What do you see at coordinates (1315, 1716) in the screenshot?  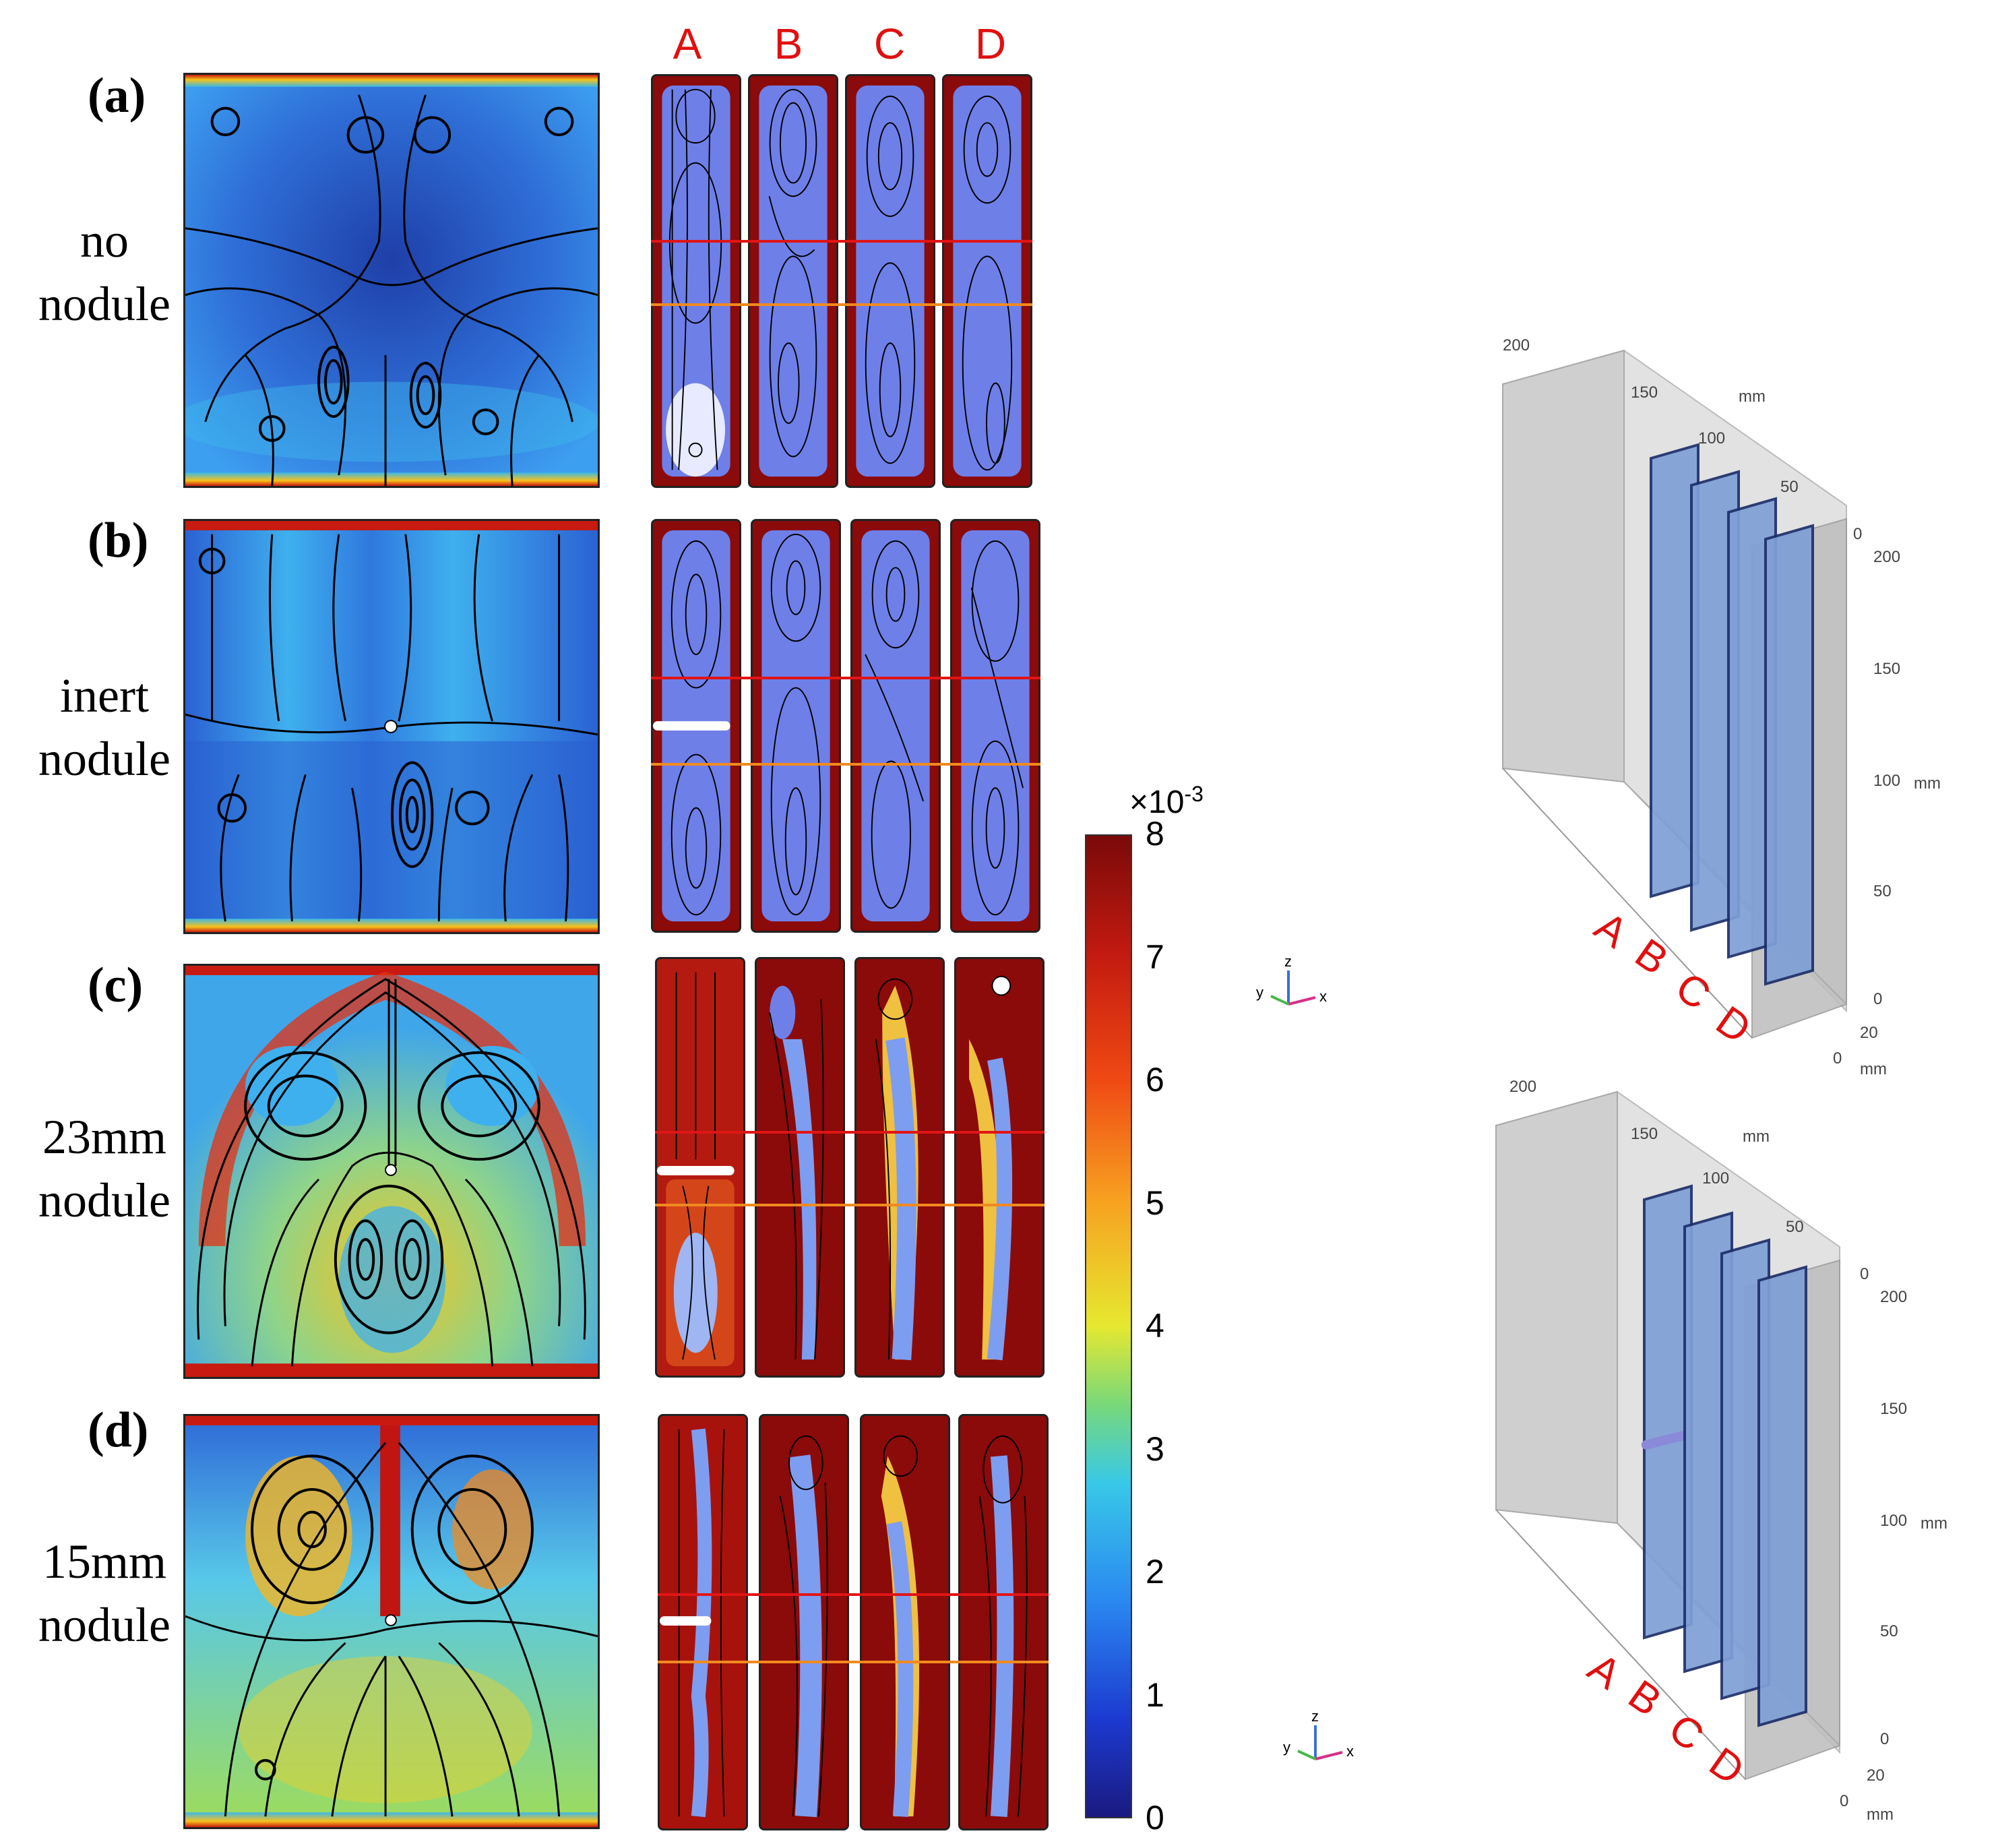 I see `triad-lower-z-label: z` at bounding box center [1315, 1716].